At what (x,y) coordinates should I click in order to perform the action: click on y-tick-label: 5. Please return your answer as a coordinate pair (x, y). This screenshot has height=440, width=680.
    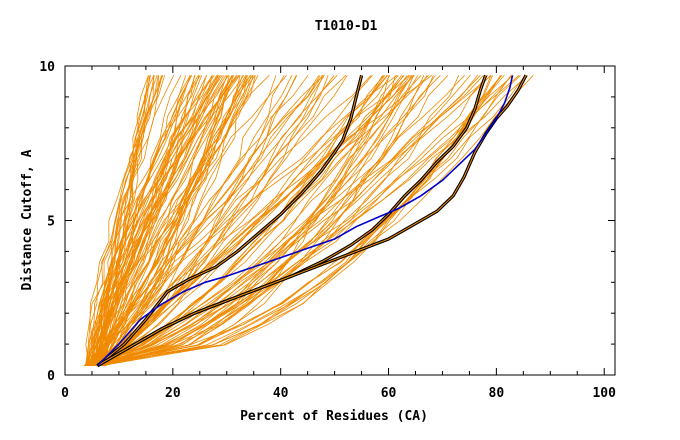
    Looking at the image, I should click on (51, 222).